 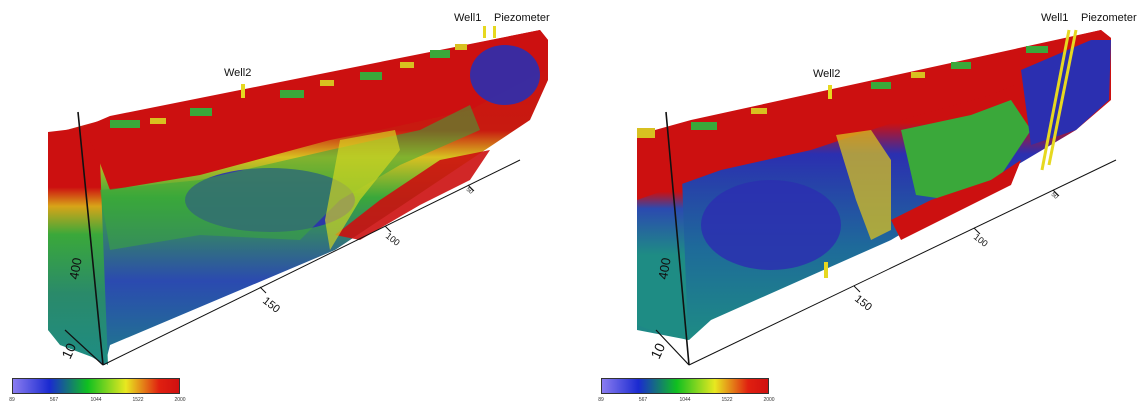 What do you see at coordinates (826, 270) in the screenshot?
I see `well2-marker-deep` at bounding box center [826, 270].